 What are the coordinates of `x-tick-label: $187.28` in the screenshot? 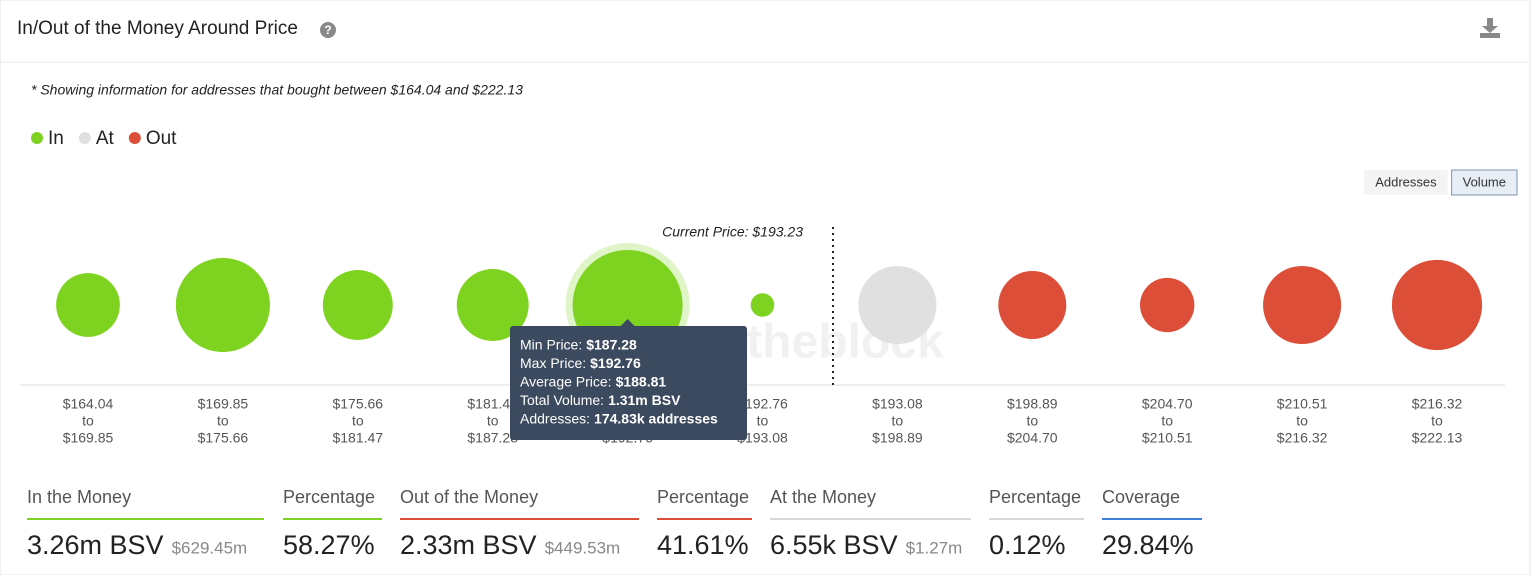 It's located at (492, 438).